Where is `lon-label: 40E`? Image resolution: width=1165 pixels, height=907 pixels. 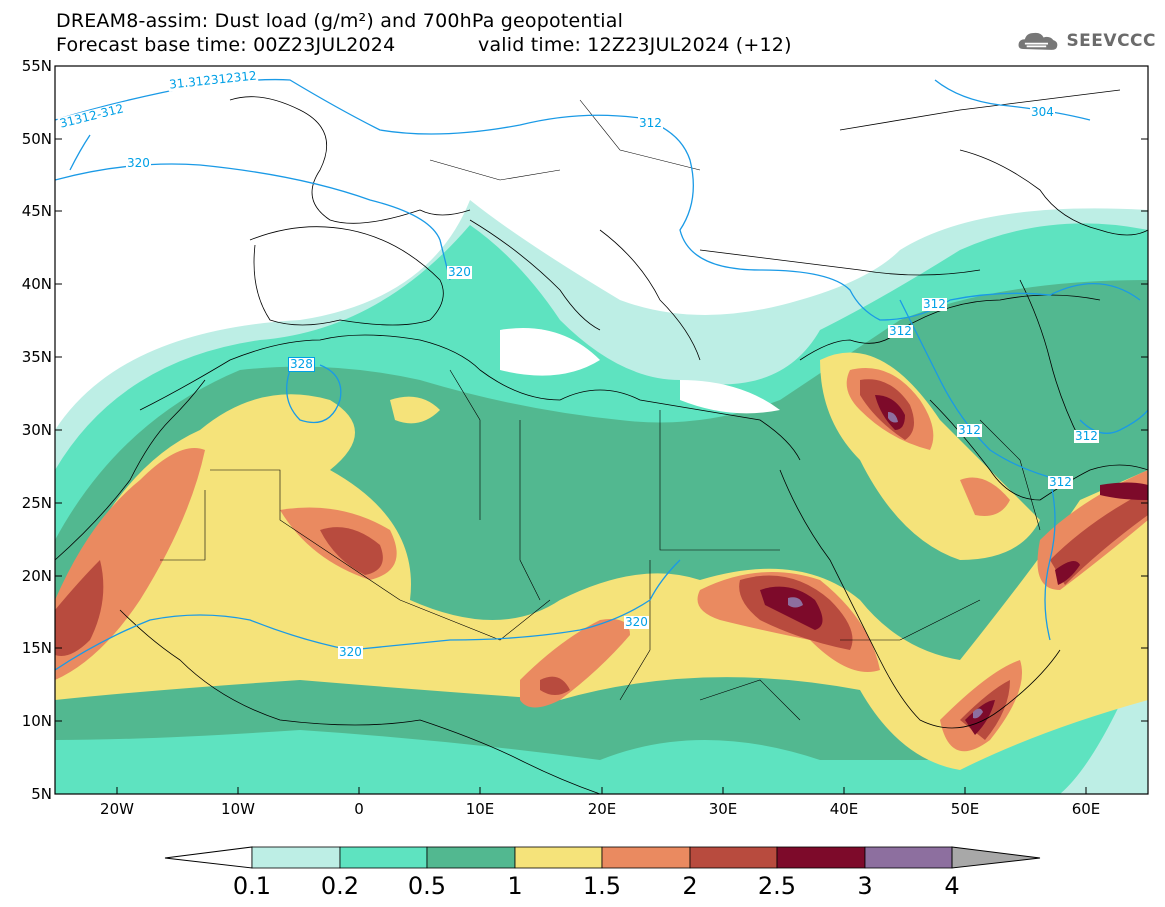 lon-label: 40E is located at coordinates (844, 809).